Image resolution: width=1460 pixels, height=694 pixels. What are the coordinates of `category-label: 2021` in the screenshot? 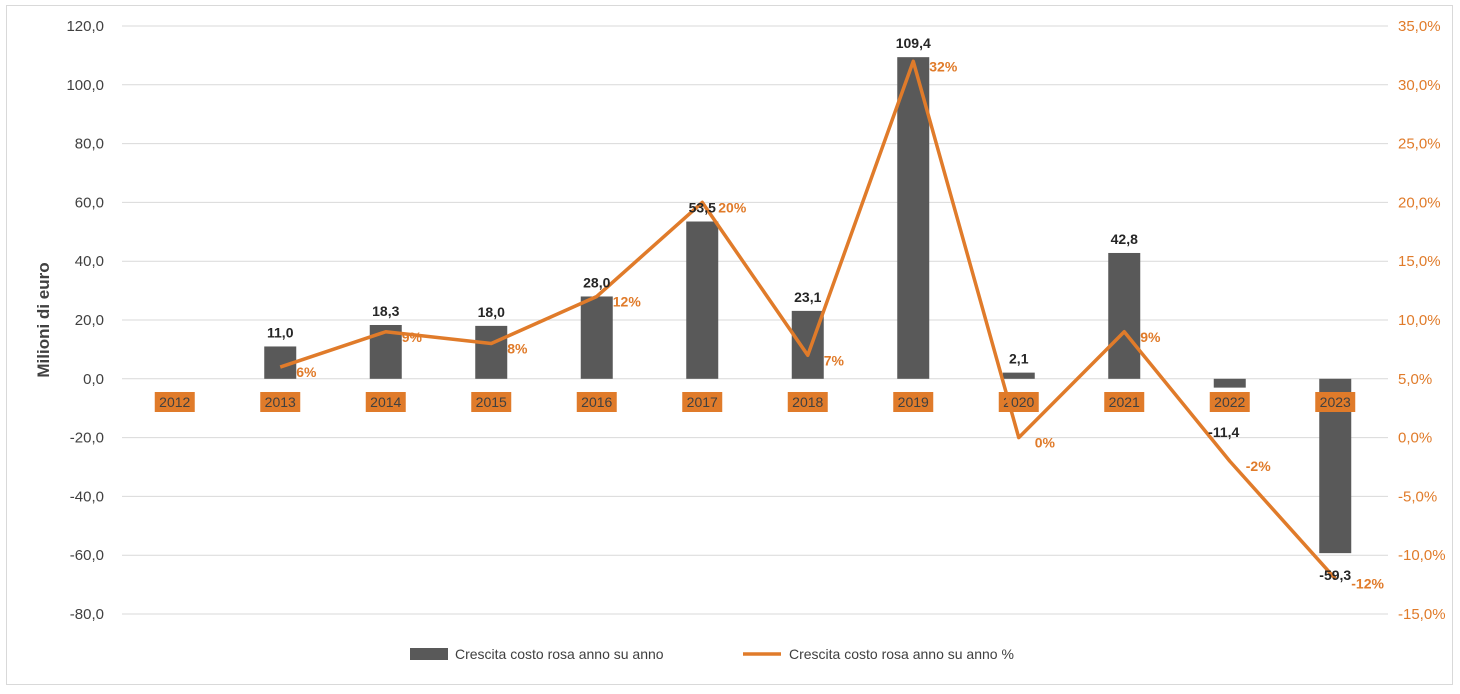 It's located at (1124, 402).